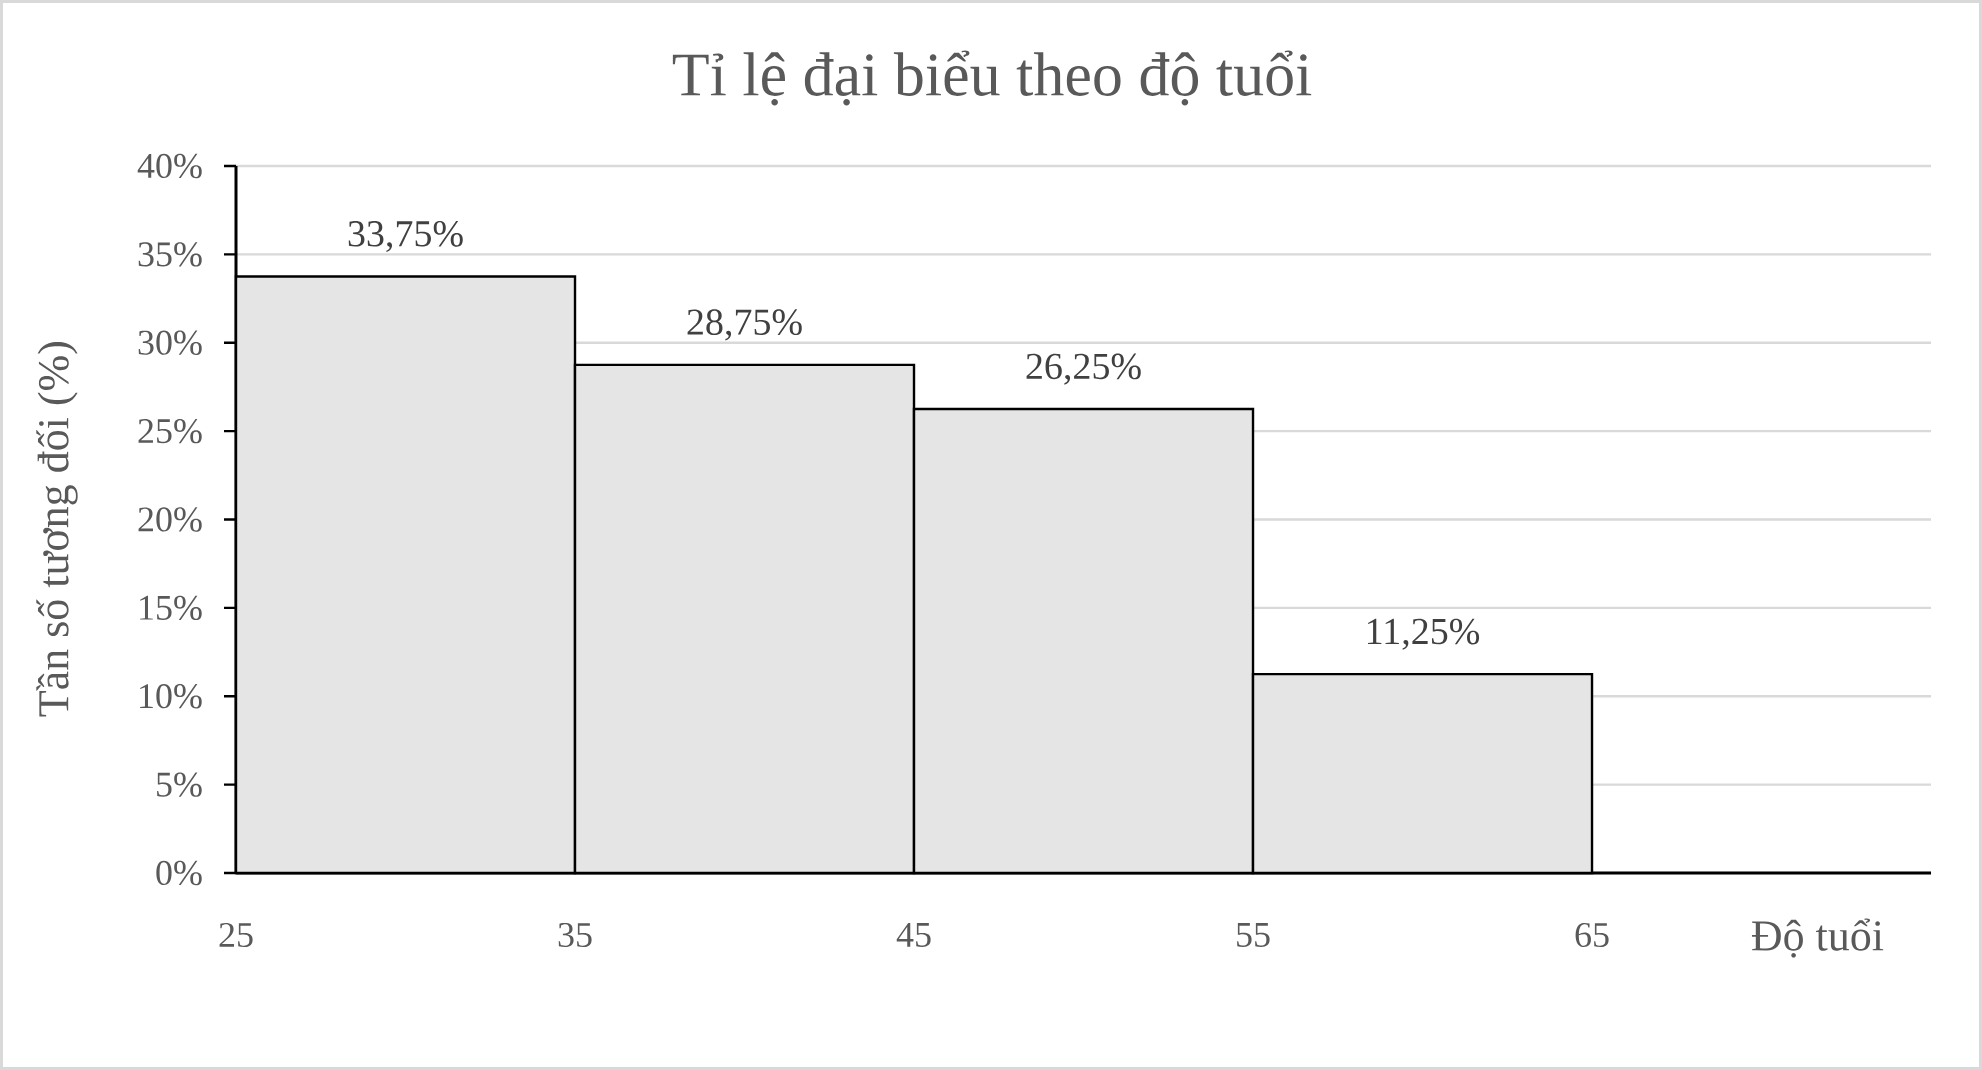 Image resolution: width=1982 pixels, height=1070 pixels. Describe the element at coordinates (405, 236) in the screenshot. I see `data-label: 33,75%` at that location.